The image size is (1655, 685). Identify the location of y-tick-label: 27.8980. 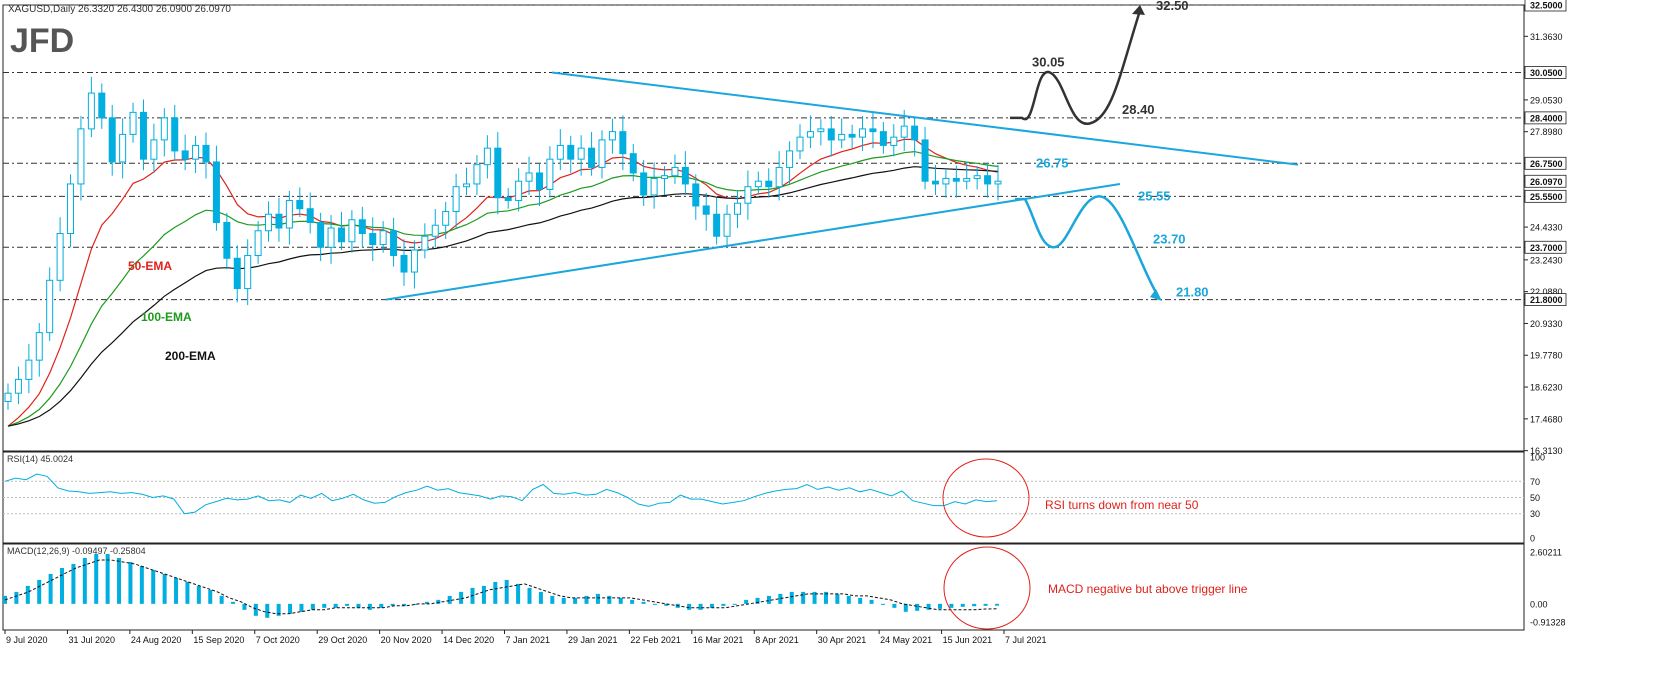
(1546, 132).